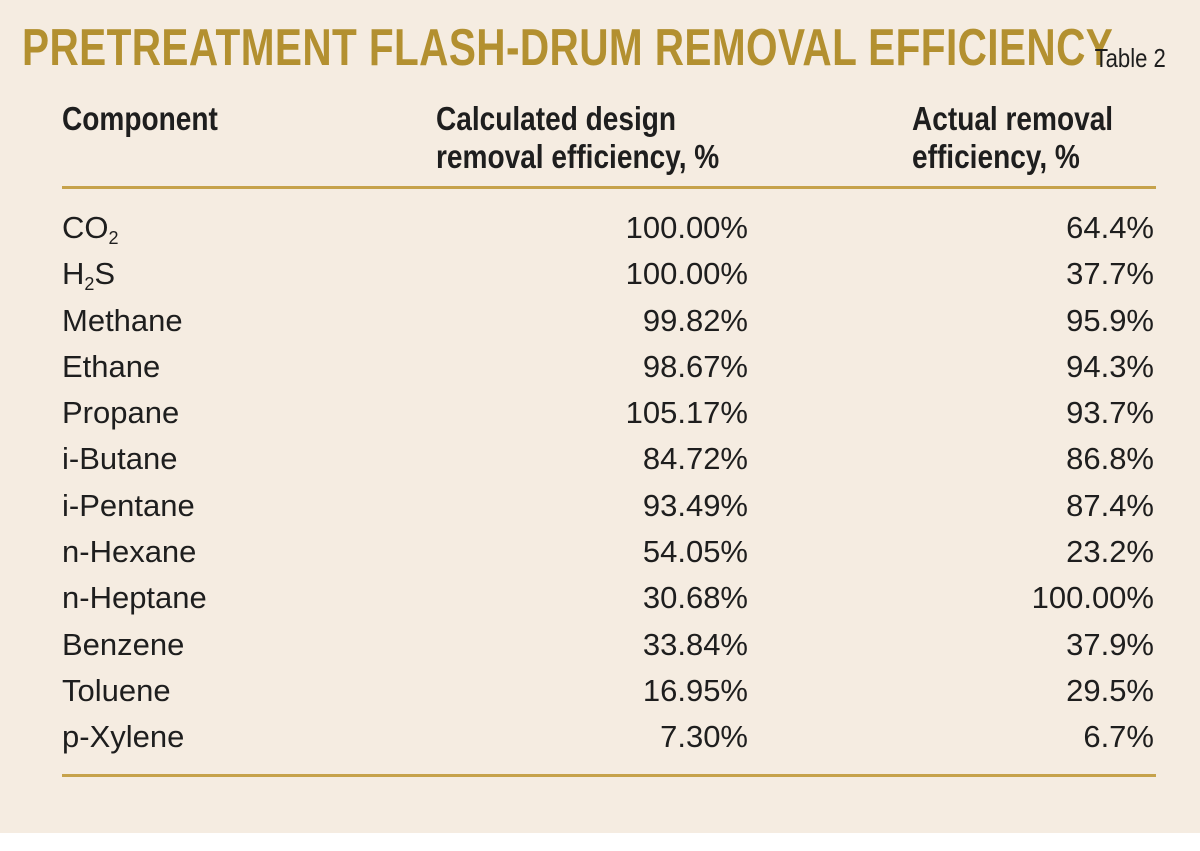  I want to click on actual-efficiency-cell: 64.4%, so click(1110, 227).